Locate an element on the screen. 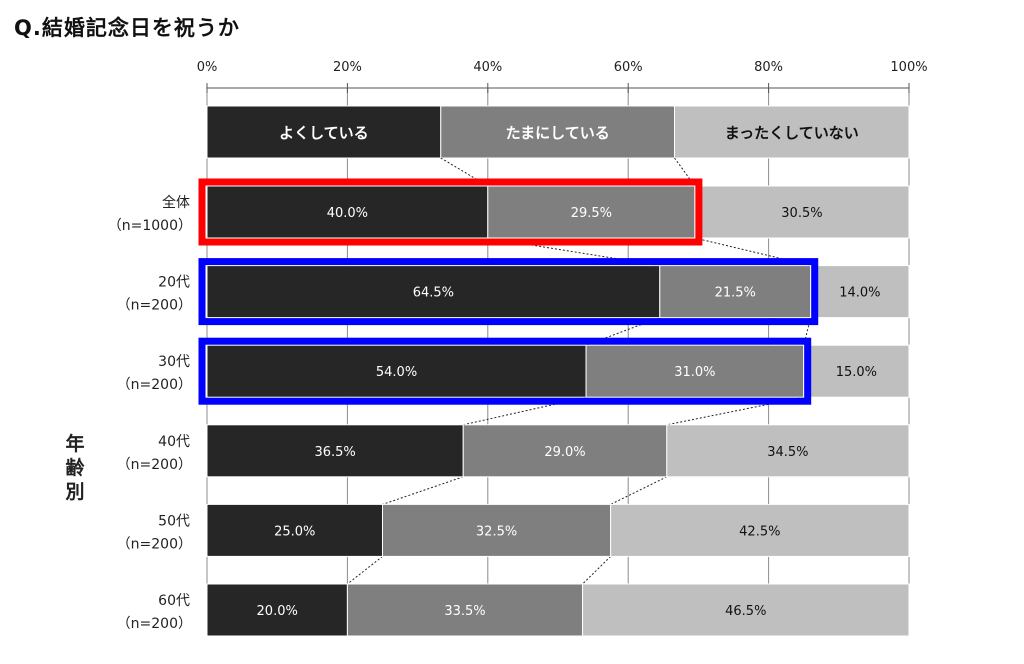 The width and height of the screenshot is (1024, 664). row-label-name: 40代 is located at coordinates (174, 442).